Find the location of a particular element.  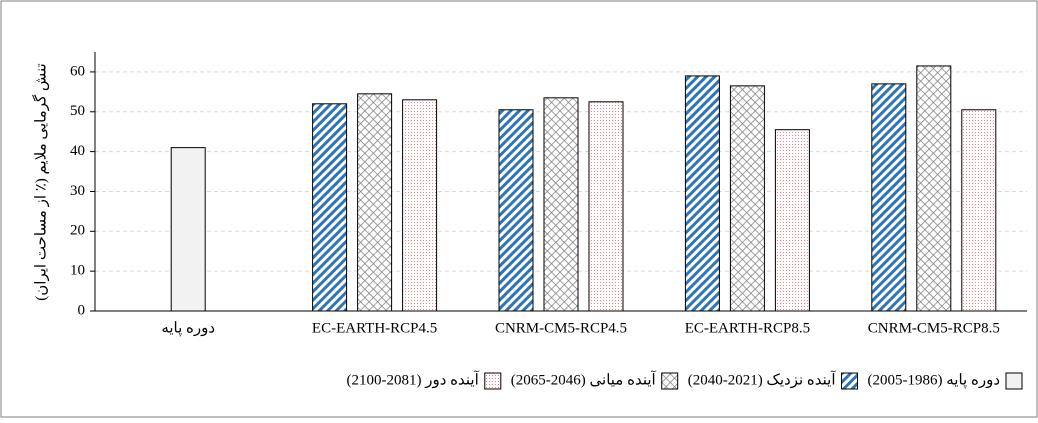

legend-label: آینده نزدیک (2021-2040) is located at coordinates (762, 379).